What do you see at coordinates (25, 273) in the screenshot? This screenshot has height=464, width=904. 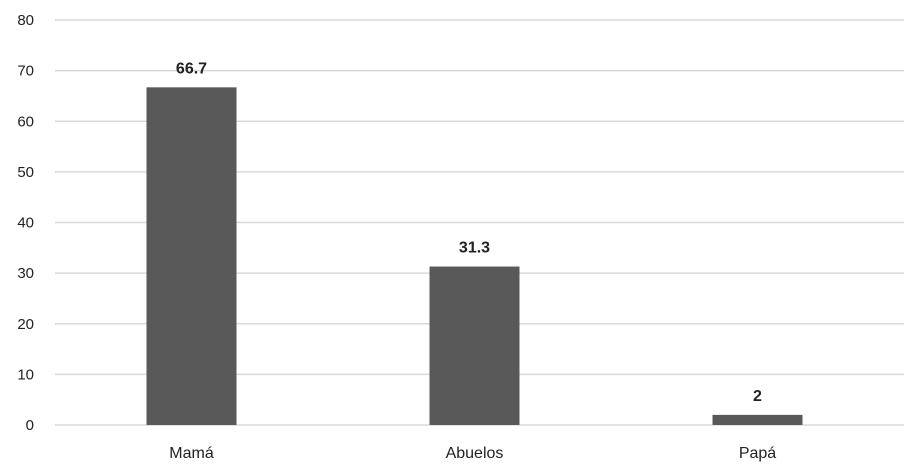 I see `y-tick-label: 30` at bounding box center [25, 273].